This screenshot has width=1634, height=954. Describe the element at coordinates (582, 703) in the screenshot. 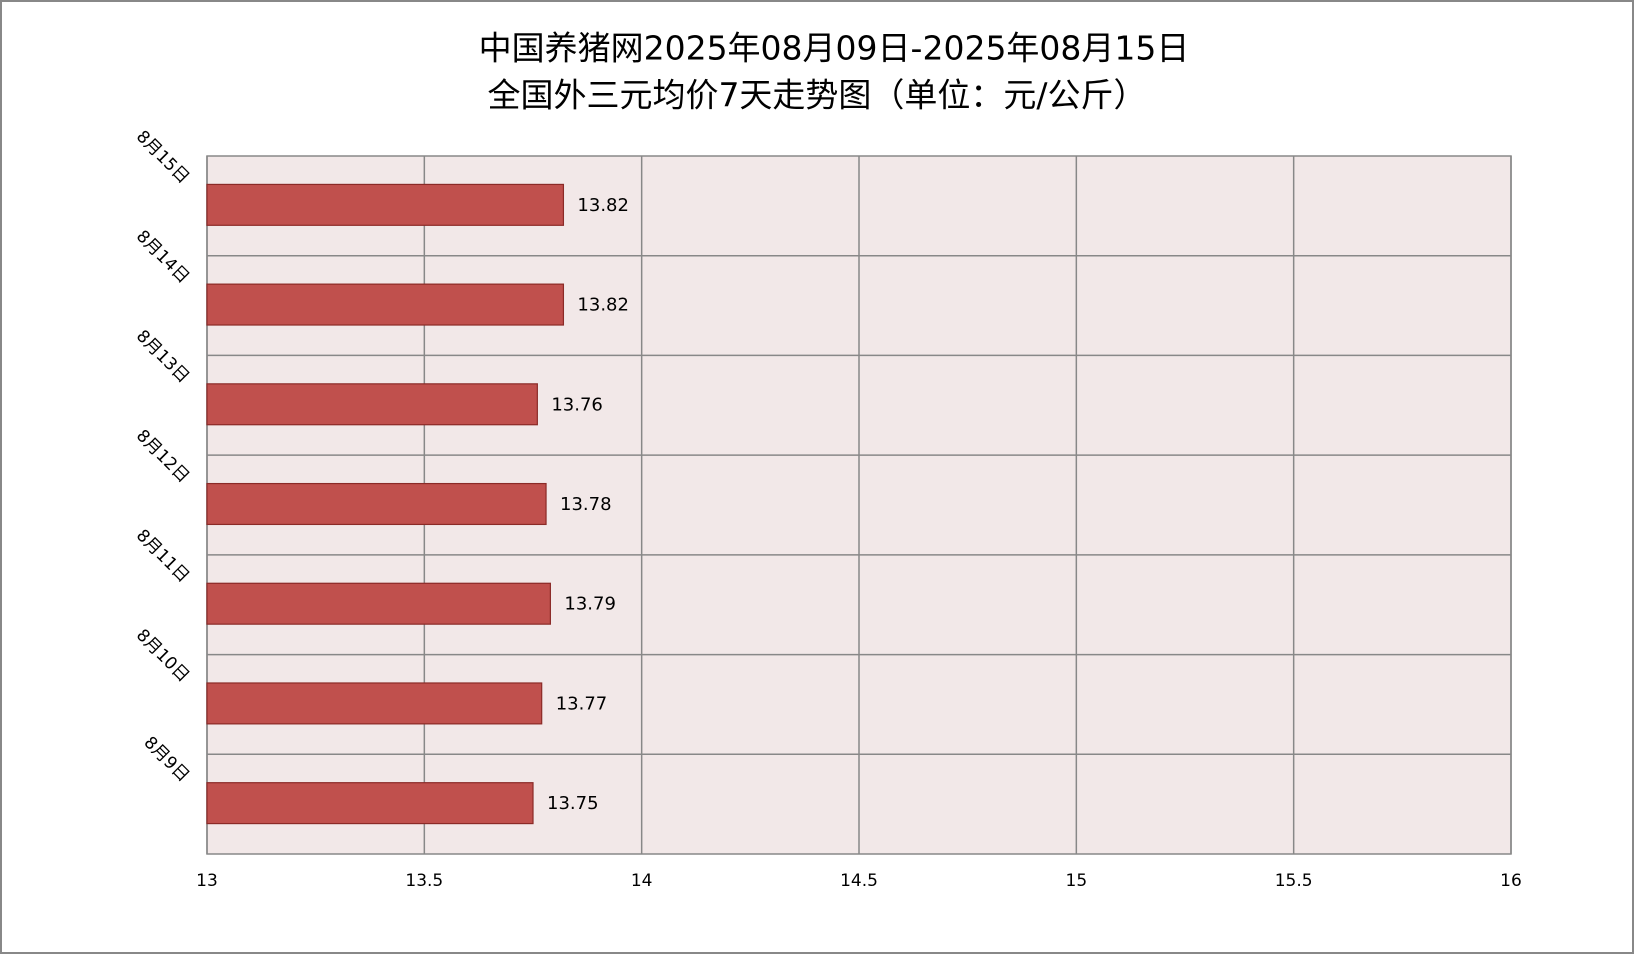

I see `value-label: 13.77` at that location.